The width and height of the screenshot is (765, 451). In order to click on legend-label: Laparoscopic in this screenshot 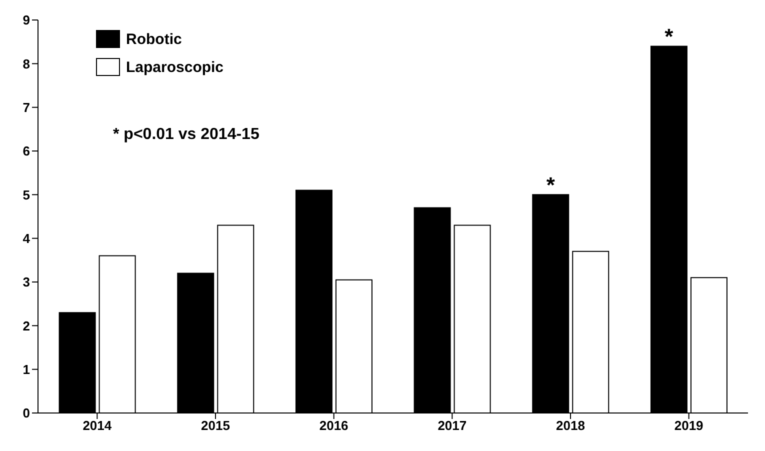, I will do `click(175, 67)`.